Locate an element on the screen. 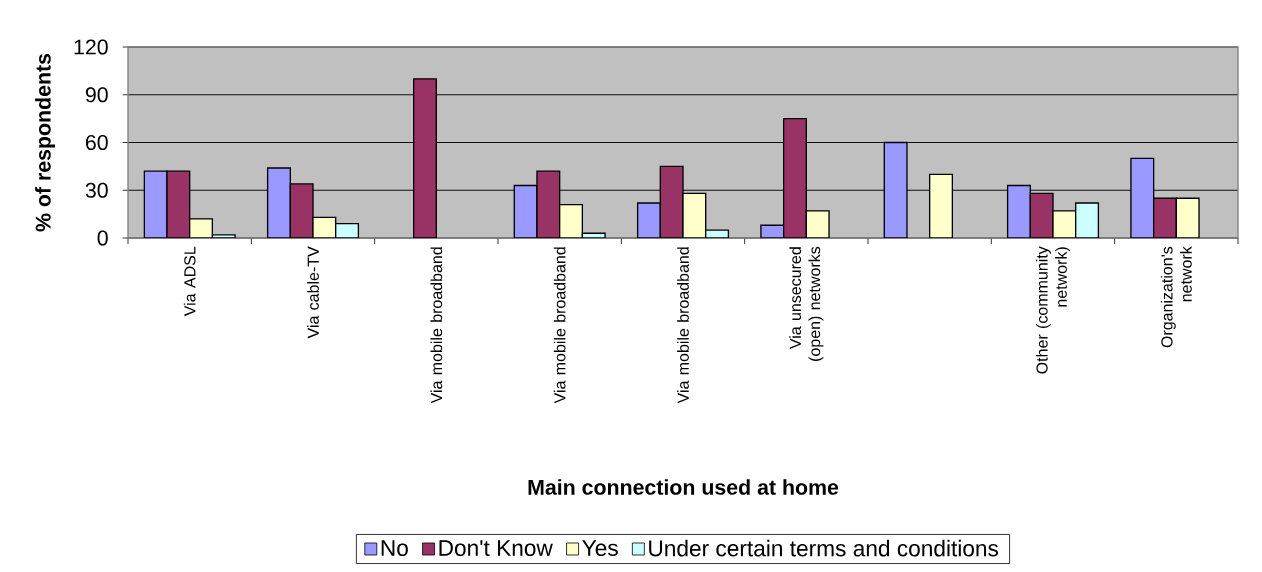 Image resolution: width=1262 pixels, height=572 pixels. x-tick-label: Other (community network) is located at coordinates (1053, 310).